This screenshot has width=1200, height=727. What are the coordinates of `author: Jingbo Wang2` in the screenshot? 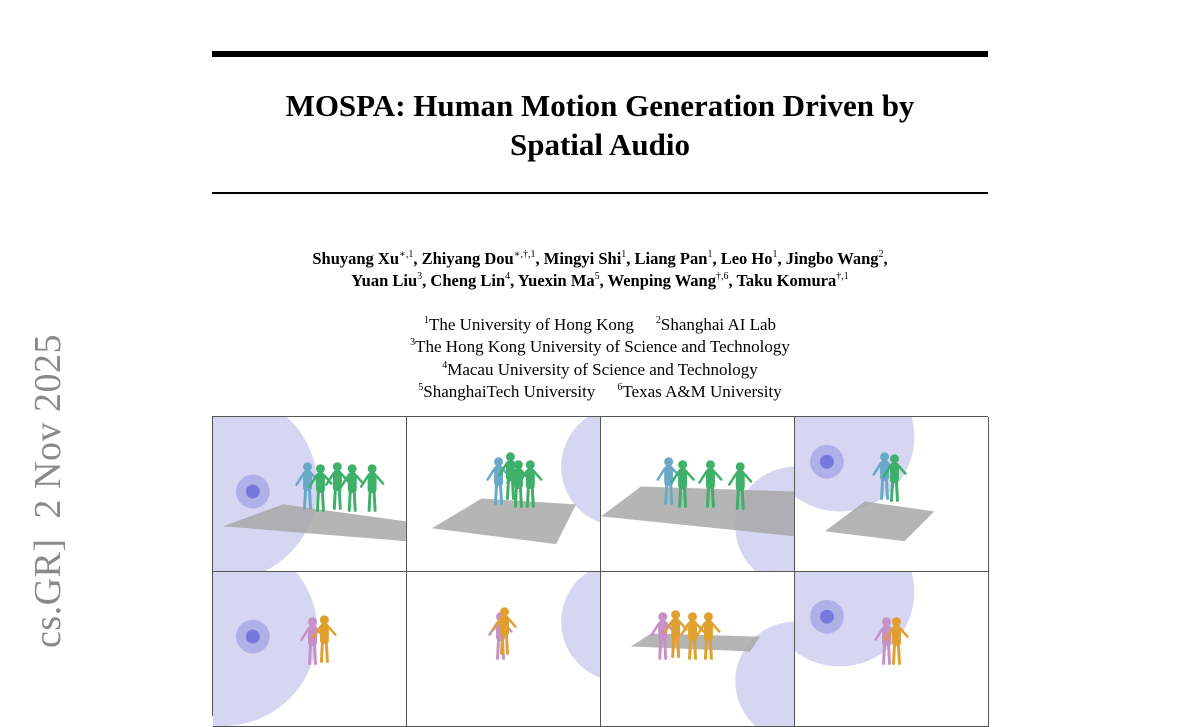 It's located at (835, 258).